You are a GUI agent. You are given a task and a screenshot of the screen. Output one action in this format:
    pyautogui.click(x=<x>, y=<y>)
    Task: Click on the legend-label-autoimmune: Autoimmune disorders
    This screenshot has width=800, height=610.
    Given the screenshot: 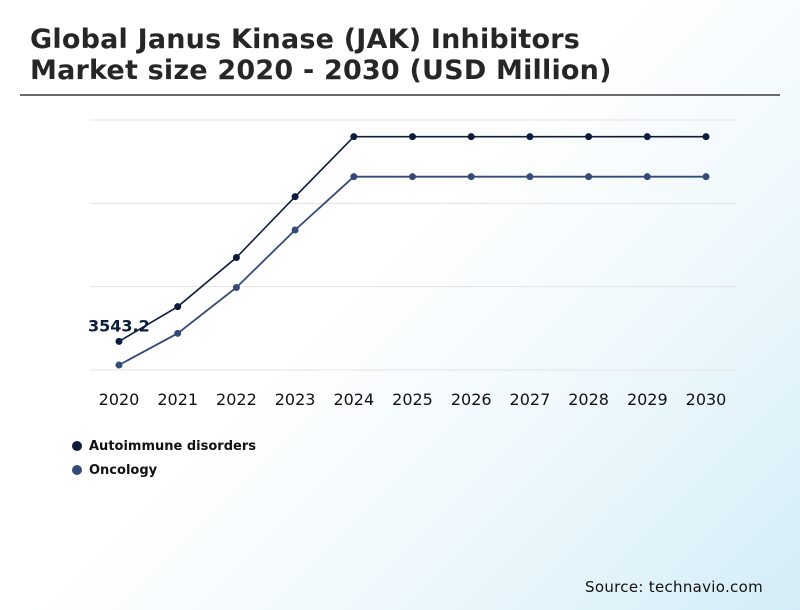 What is the action you would take?
    pyautogui.click(x=172, y=446)
    